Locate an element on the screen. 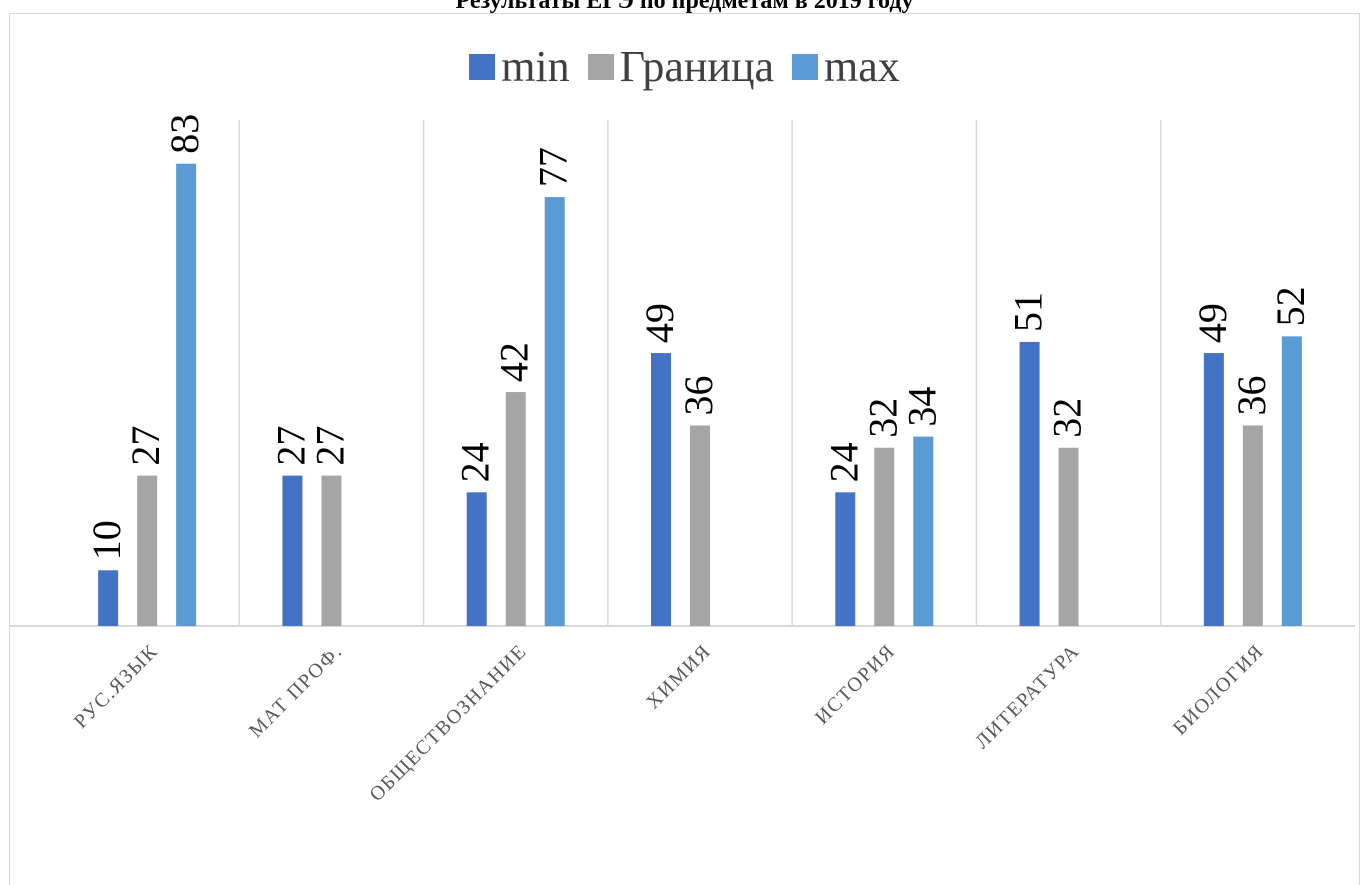 The image size is (1369, 885). legend-item-min: min is located at coordinates (519, 67).